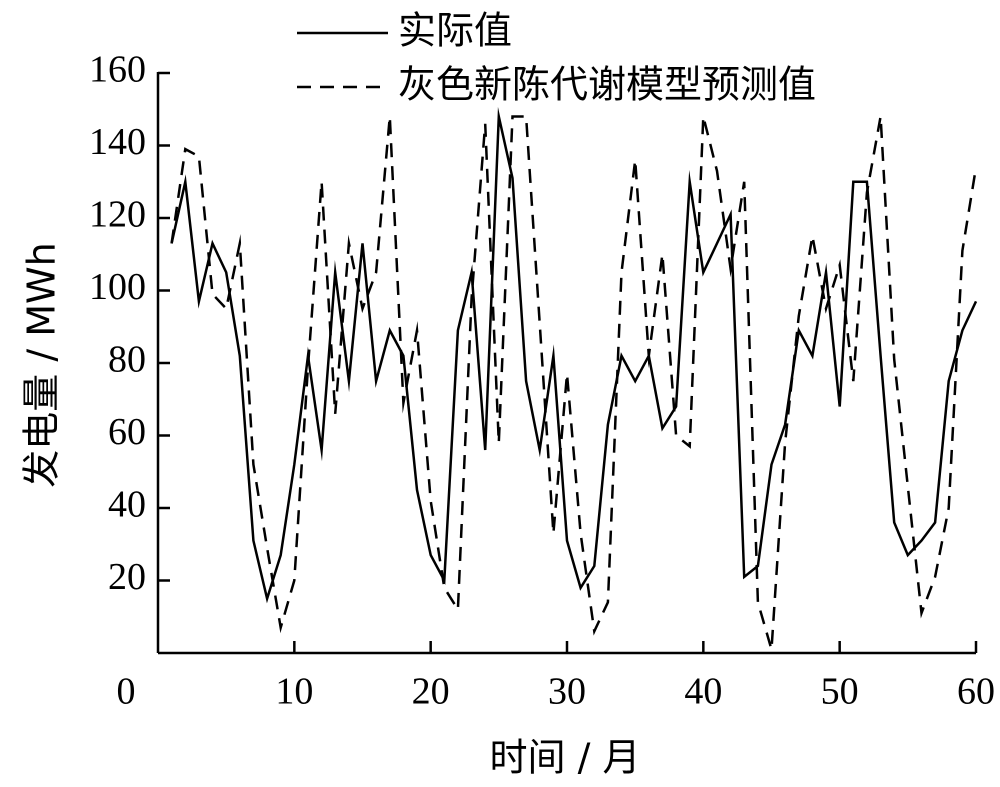 Image resolution: width=1000 pixels, height=787 pixels. Describe the element at coordinates (117, 142) in the screenshot. I see `y-tick-label: 140` at that location.